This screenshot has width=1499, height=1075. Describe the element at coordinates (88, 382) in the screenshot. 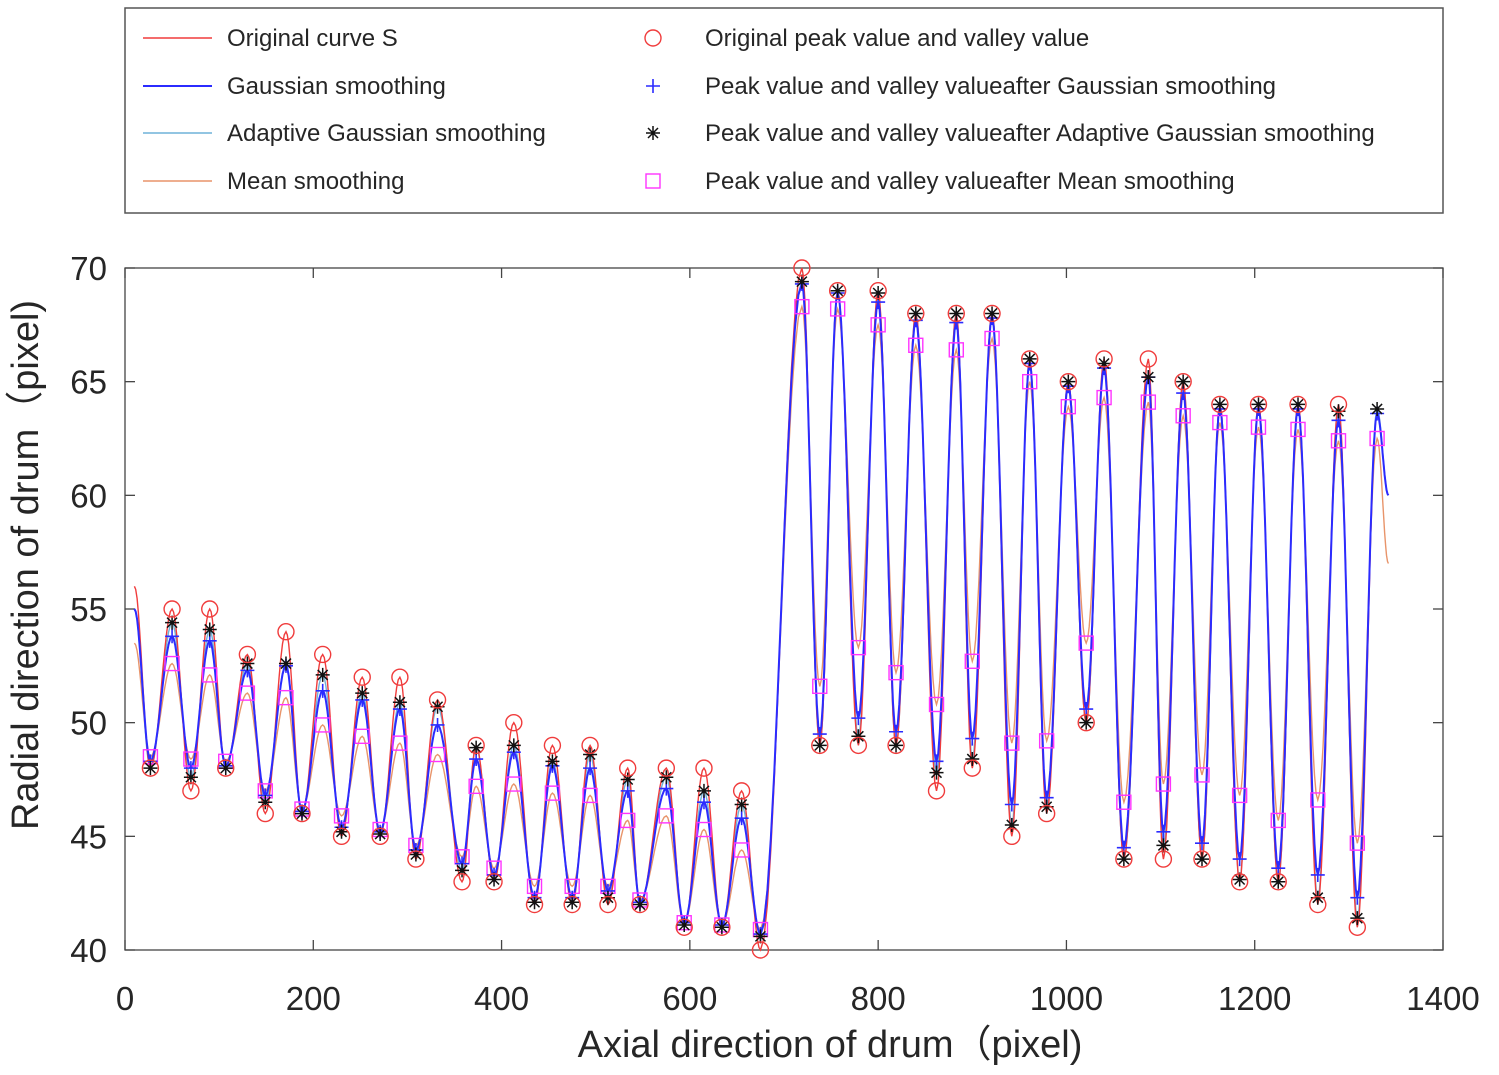

I see `y-tick-label: 65` at that location.